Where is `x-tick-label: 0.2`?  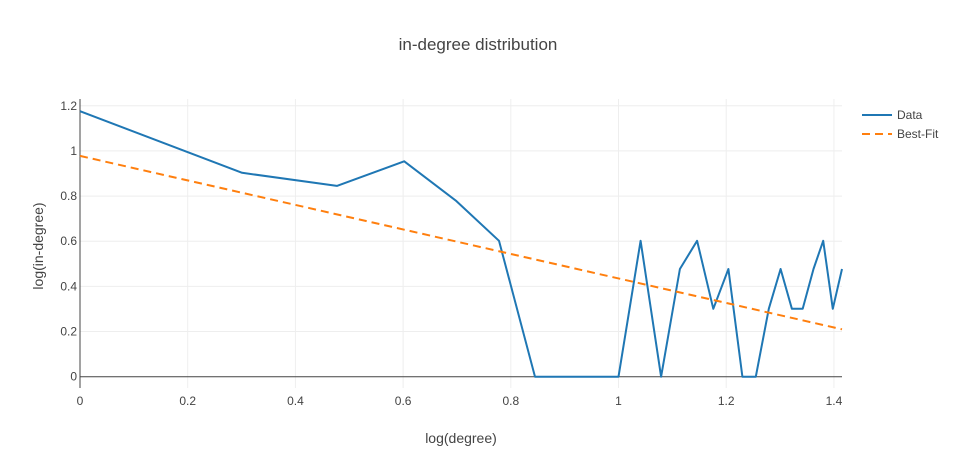
x-tick-label: 0.2 is located at coordinates (187, 401).